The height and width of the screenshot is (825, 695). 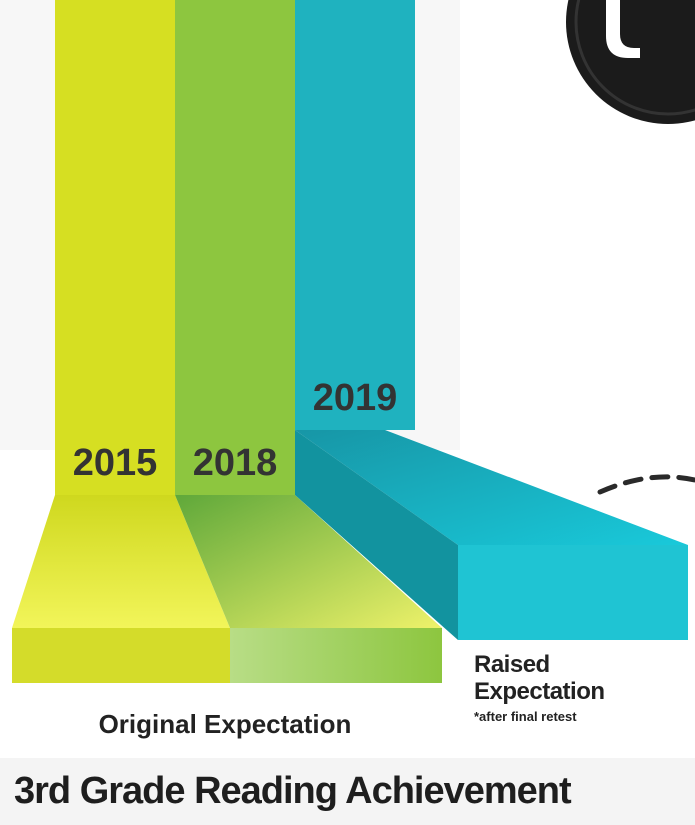 I want to click on chart-title: 3rd Grade Reading Achievement, so click(x=293, y=791).